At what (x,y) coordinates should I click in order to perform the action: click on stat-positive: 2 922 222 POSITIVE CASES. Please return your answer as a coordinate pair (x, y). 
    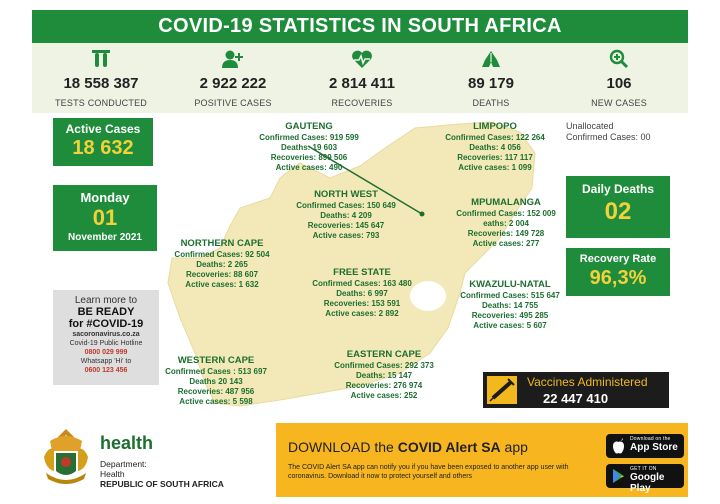
    Looking at the image, I should click on (233, 75).